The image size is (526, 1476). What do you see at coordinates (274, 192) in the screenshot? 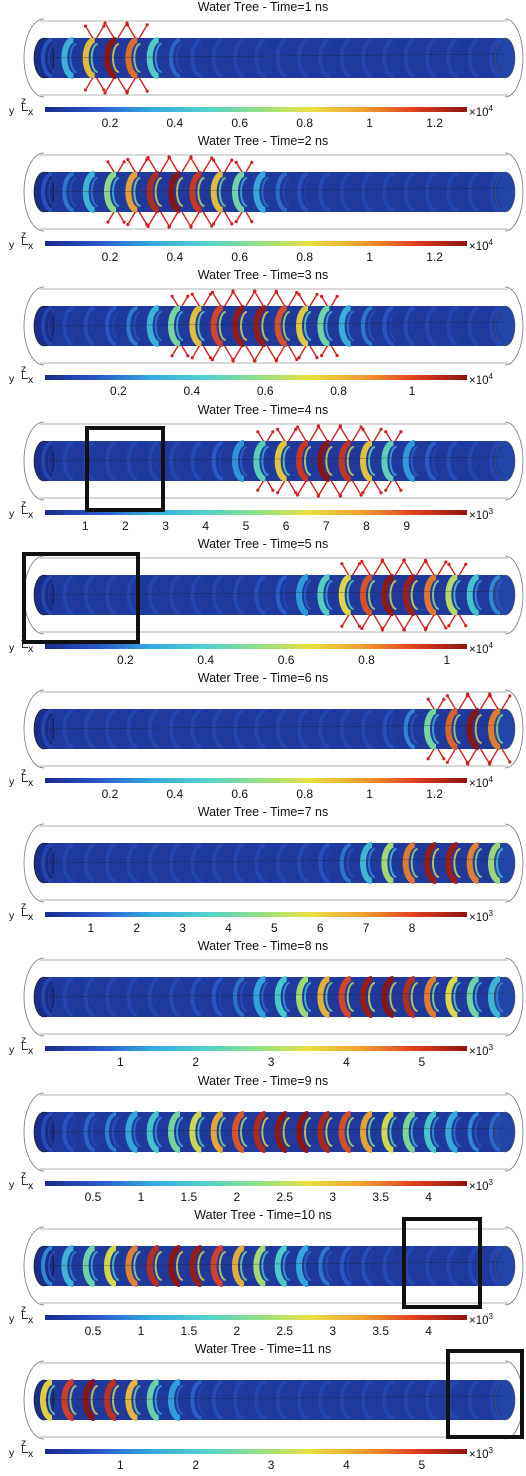
I see `cylinder-body` at bounding box center [274, 192].